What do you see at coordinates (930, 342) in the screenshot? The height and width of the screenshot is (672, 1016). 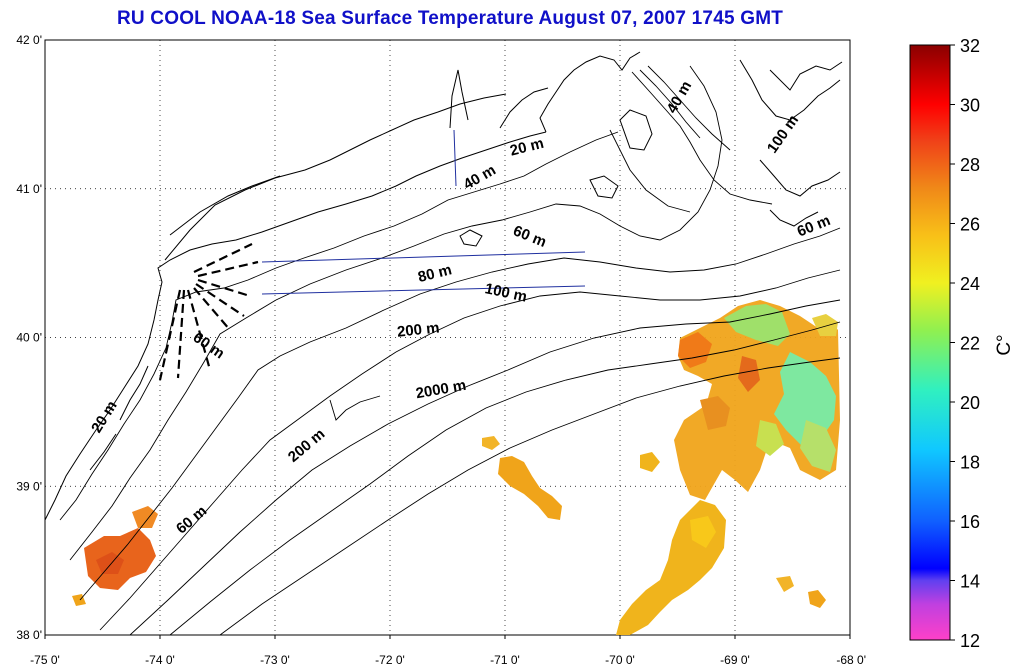 I see `colorbar-gradient` at bounding box center [930, 342].